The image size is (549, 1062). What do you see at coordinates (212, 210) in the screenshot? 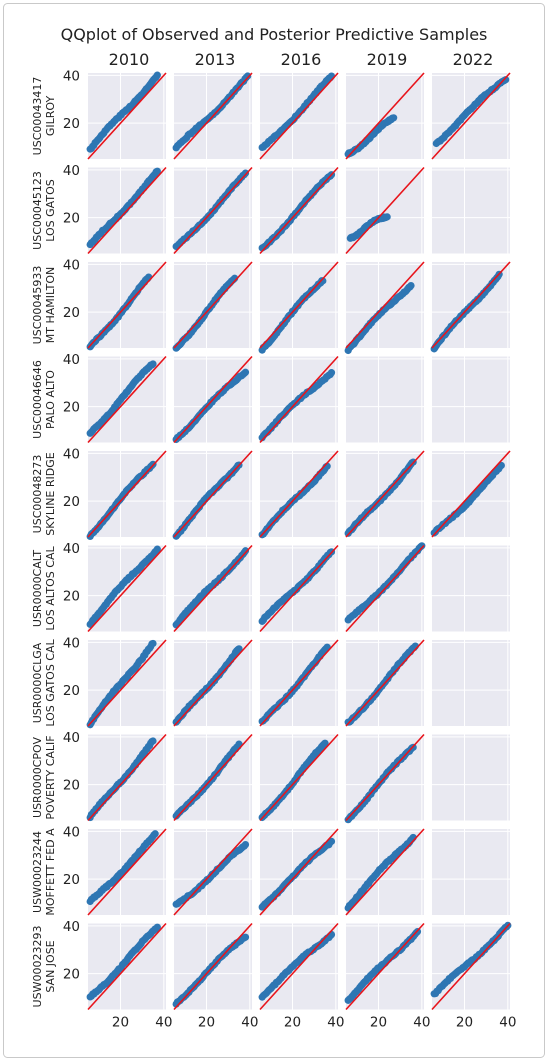
I see `panel-usc00045123-2013` at bounding box center [212, 210].